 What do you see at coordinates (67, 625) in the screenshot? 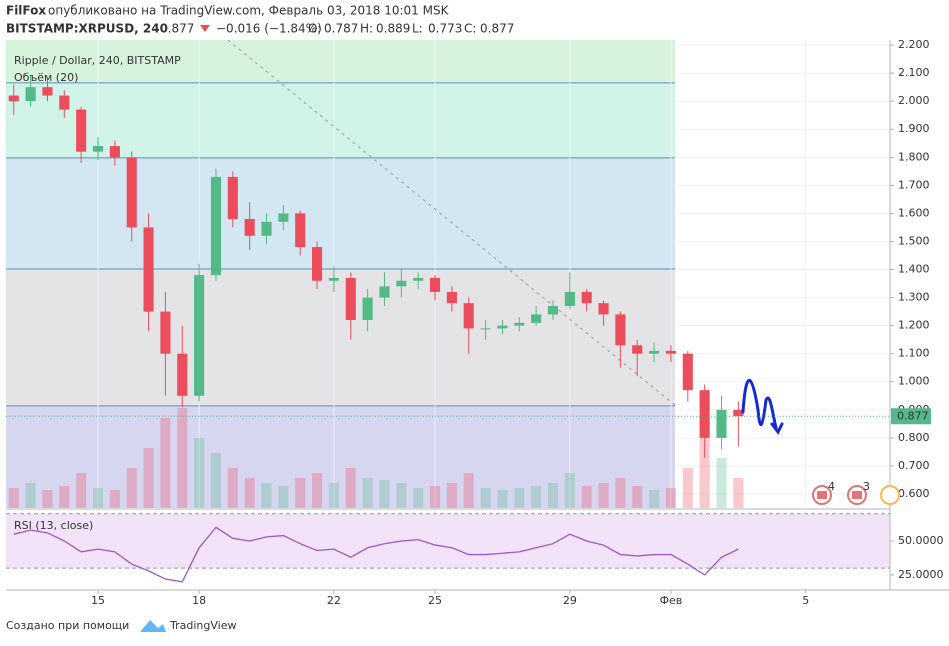
I see `footer-text: Создано при помощи` at bounding box center [67, 625].